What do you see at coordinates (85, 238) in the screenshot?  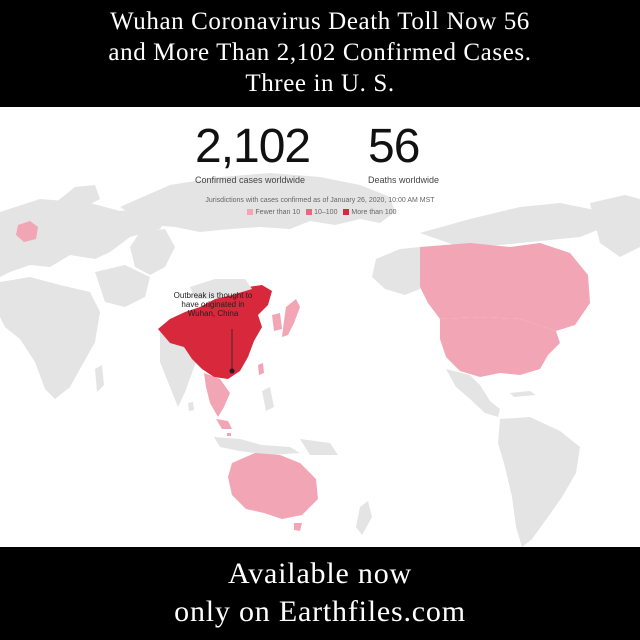 I see `europe-landmass` at bounding box center [85, 238].